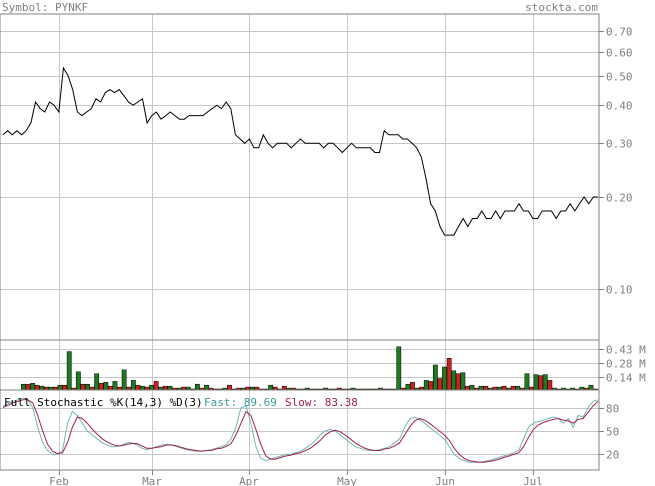  I want to click on x-tick-label: Jul, so click(533, 480).